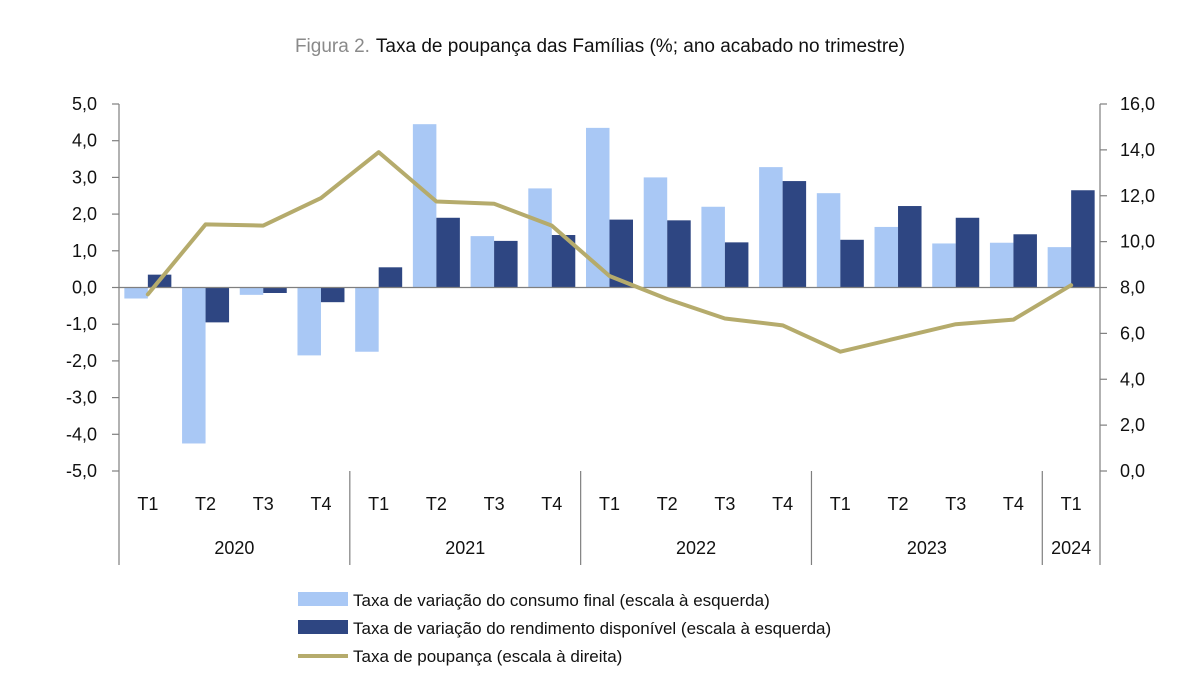 Image resolution: width=1200 pixels, height=687 pixels. What do you see at coordinates (84, 288) in the screenshot?
I see `left-tick-label: 0,0` at bounding box center [84, 288].